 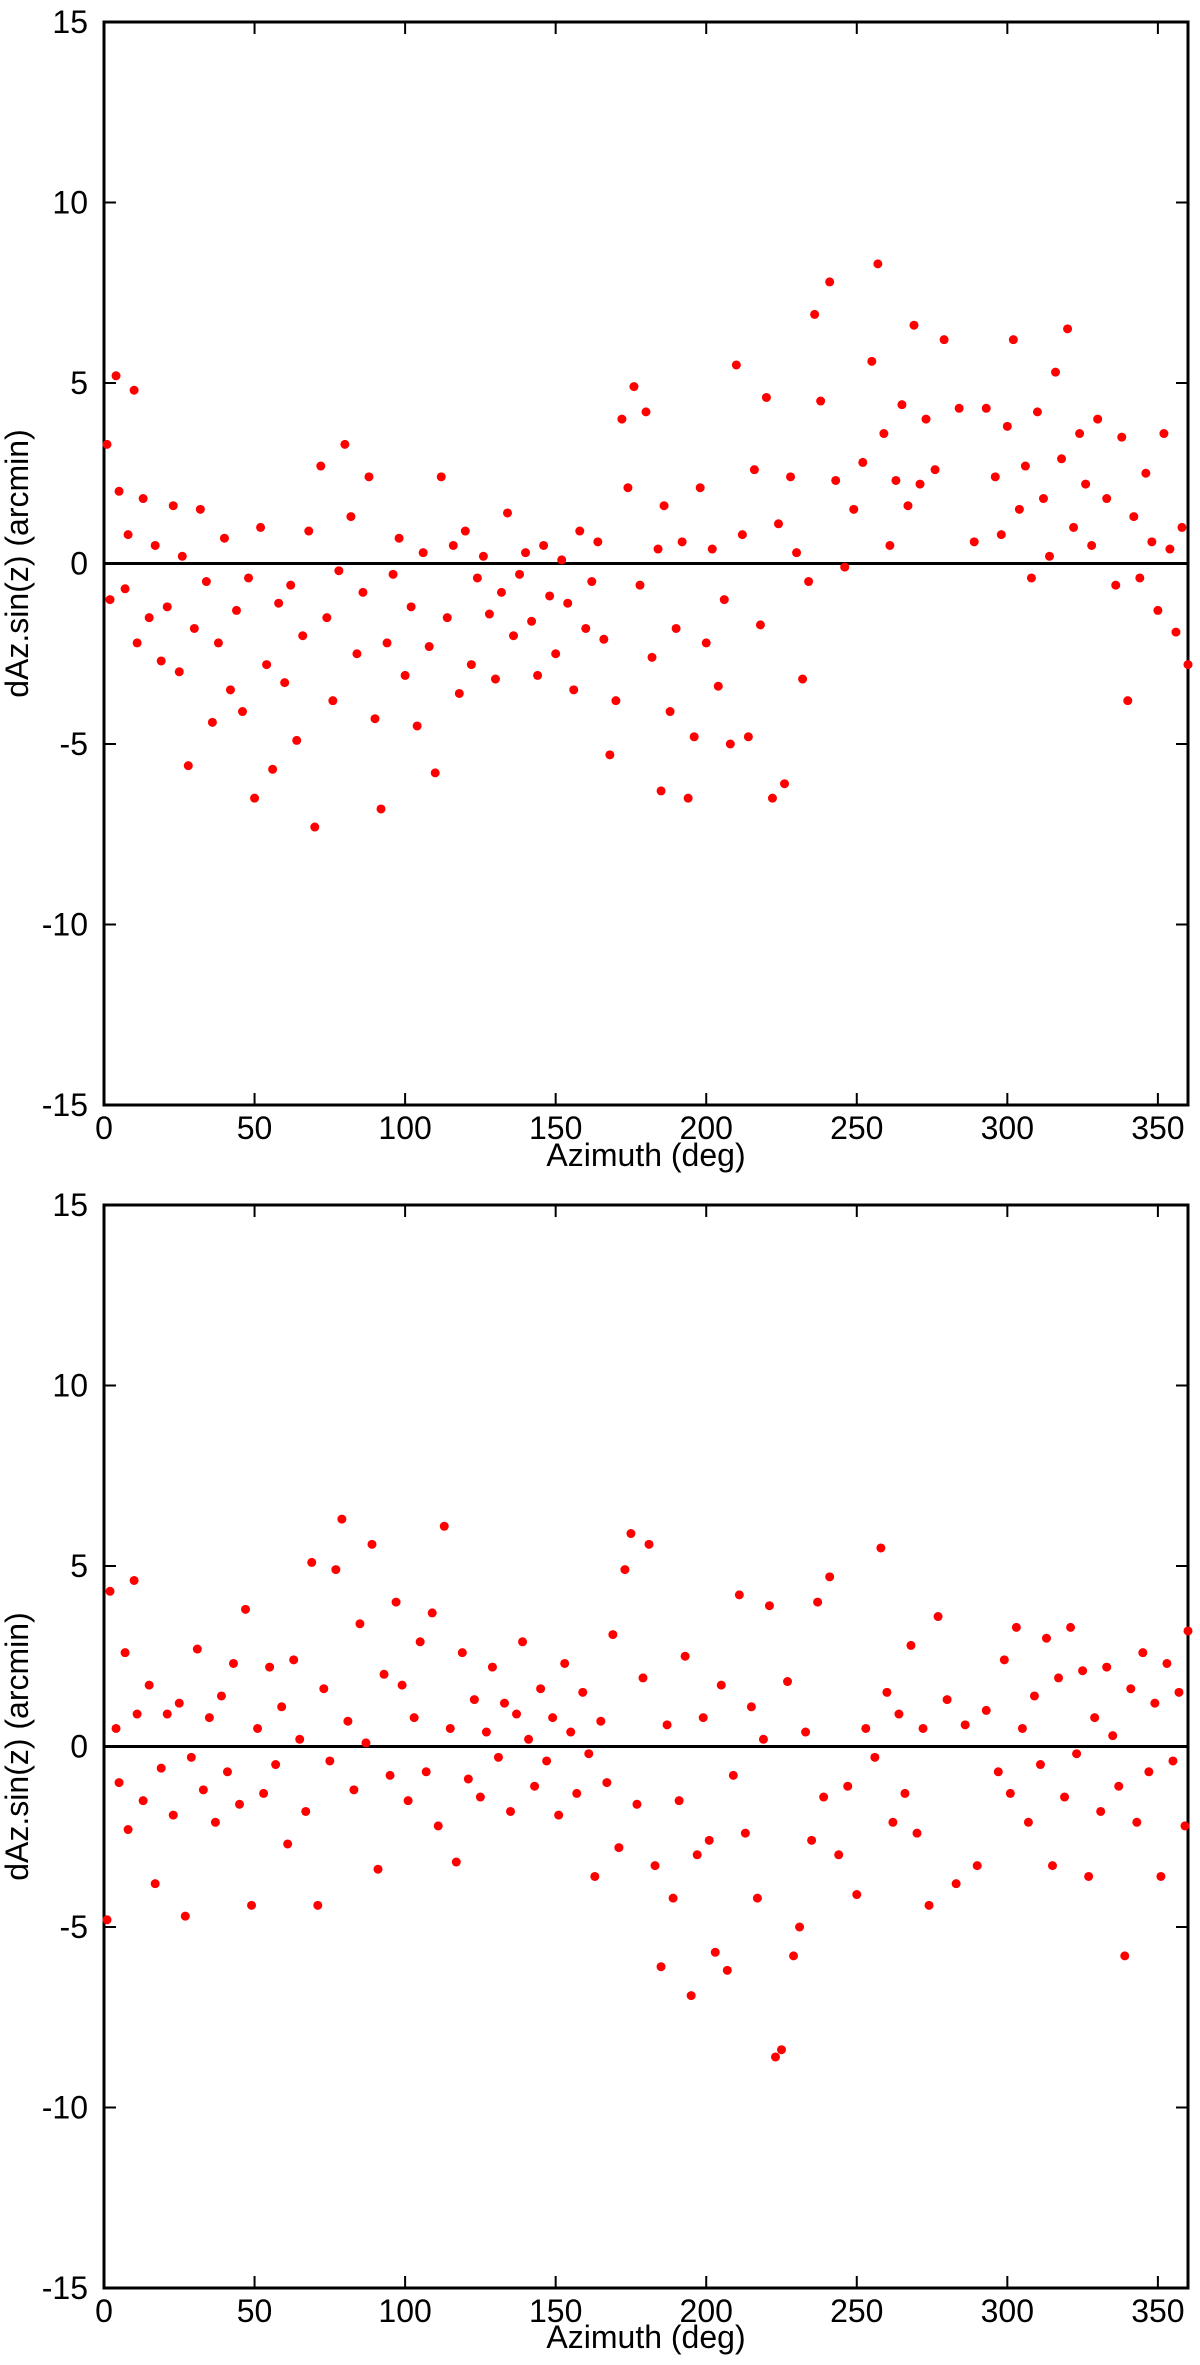 What do you see at coordinates (706, 1128) in the screenshot?
I see `x-tick-label: 200` at bounding box center [706, 1128].